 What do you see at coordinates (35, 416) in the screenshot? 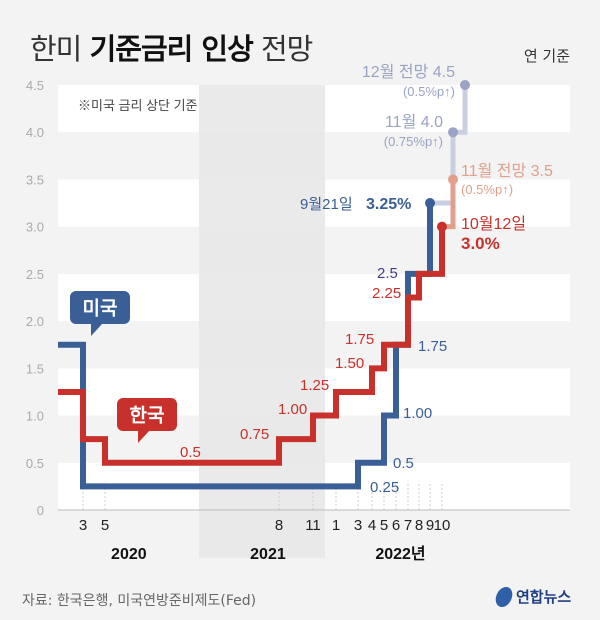
I see `y-tick-label: 1.0` at bounding box center [35, 416].